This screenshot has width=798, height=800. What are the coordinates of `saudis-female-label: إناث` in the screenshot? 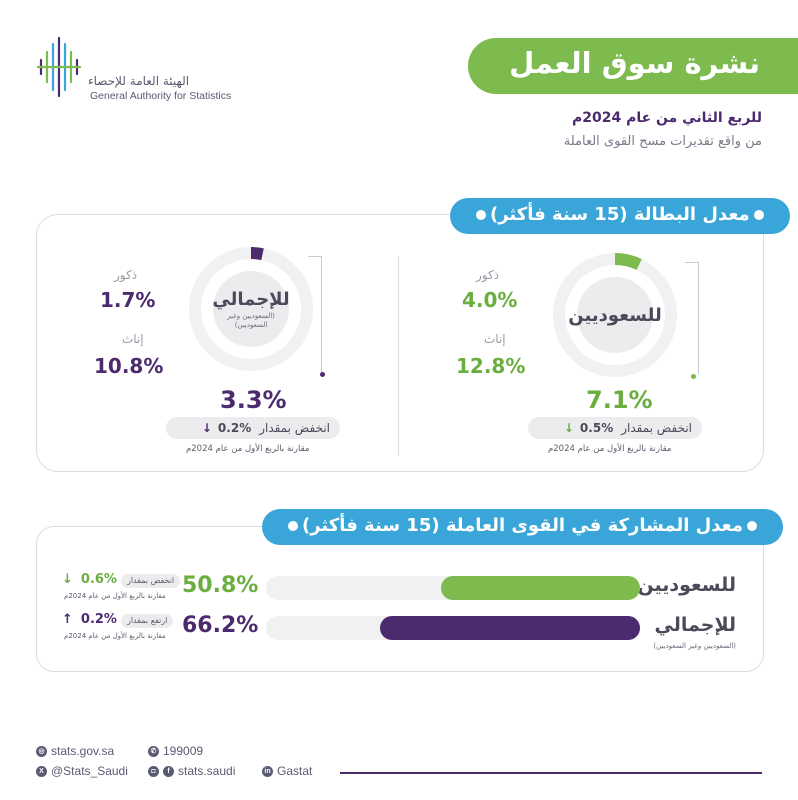 It's located at (495, 339).